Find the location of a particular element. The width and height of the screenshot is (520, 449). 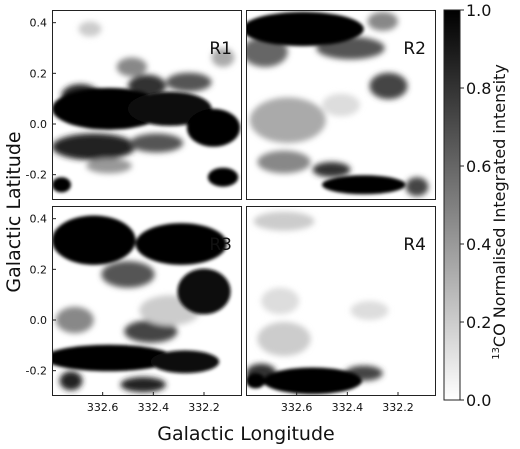

colorbar-tick-label: 0.0 is located at coordinates (478, 400).